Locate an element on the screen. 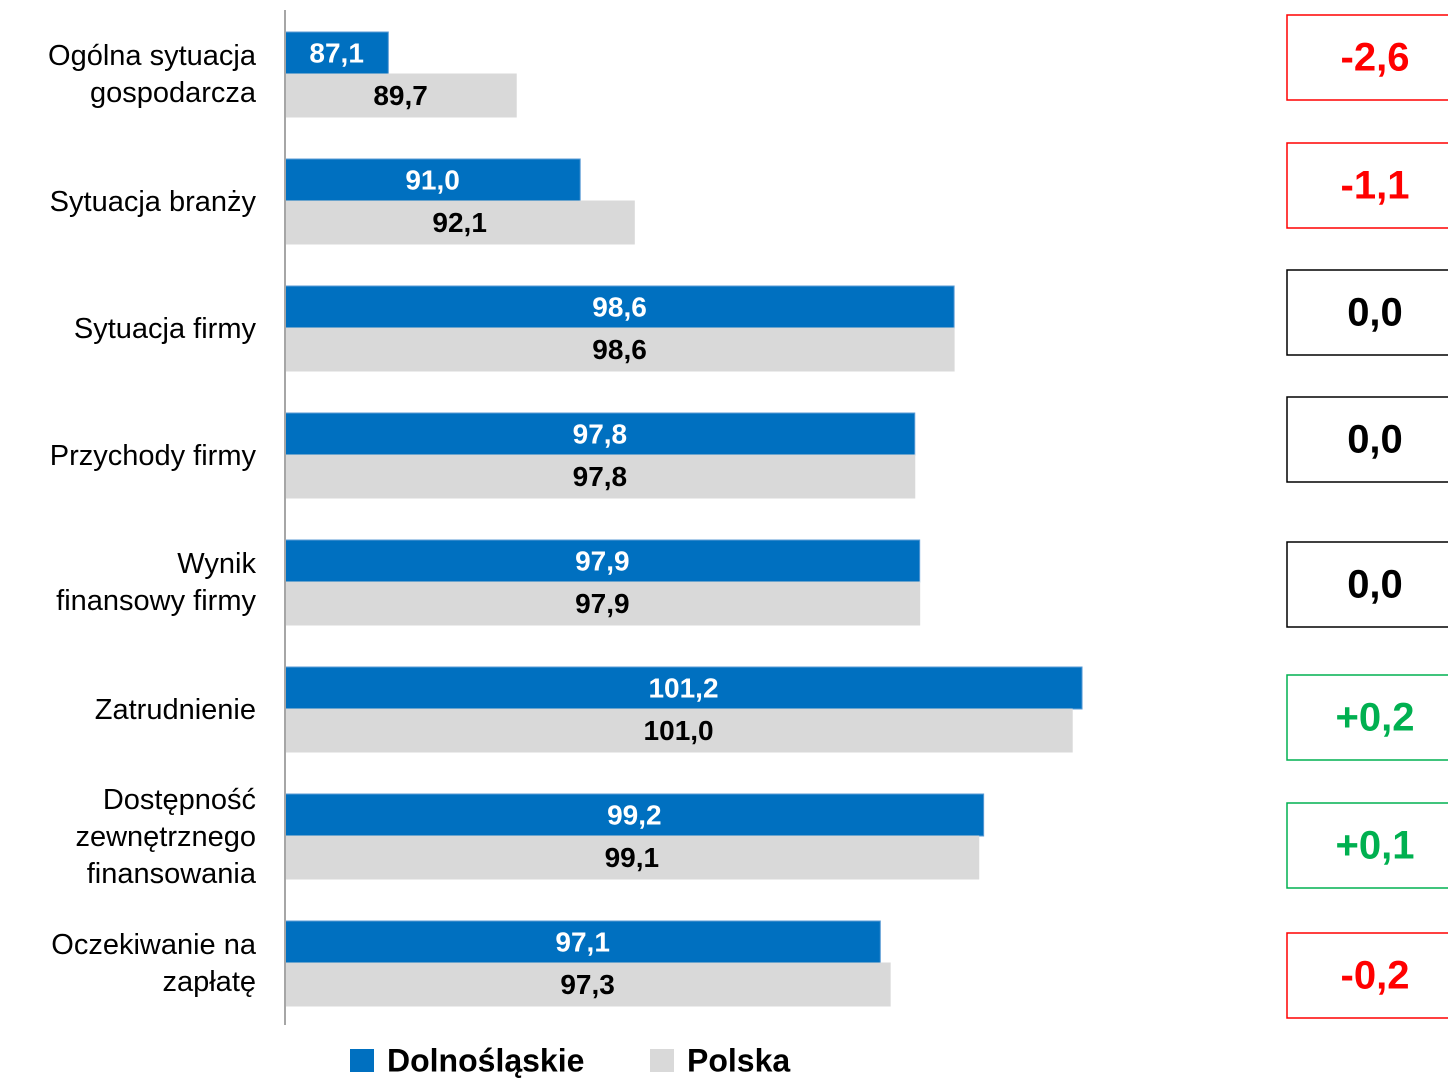  value-label: 99,1 is located at coordinates (632, 857).